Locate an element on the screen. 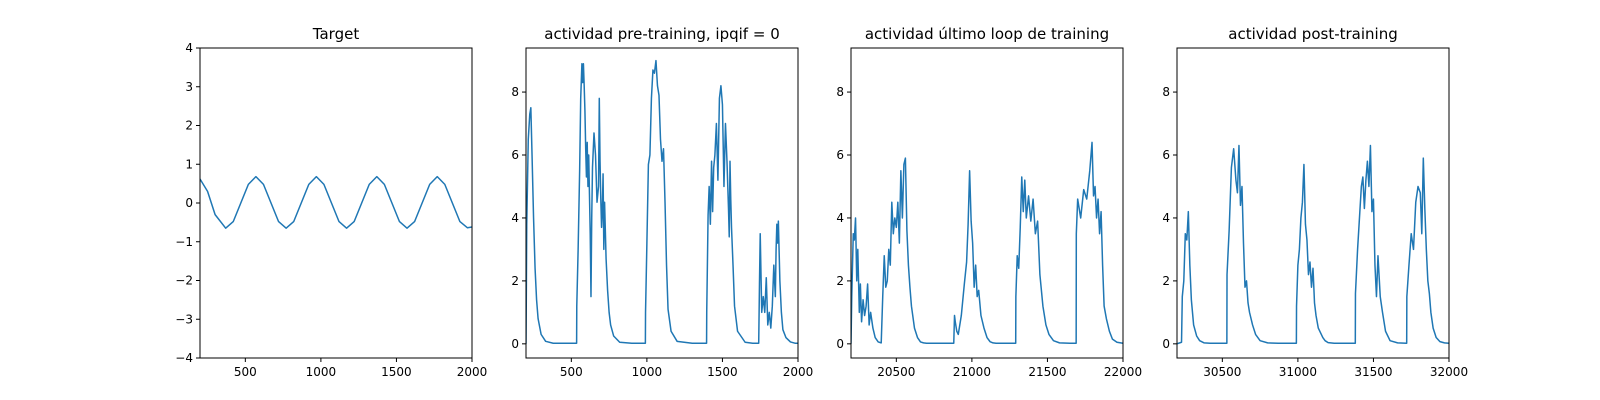  y-tick-label: −3 is located at coordinates (184, 319).